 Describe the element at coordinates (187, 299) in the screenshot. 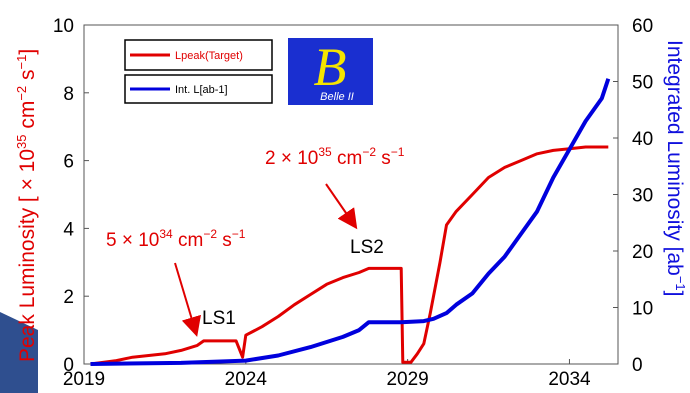

I see `arrow-5e34` at that location.